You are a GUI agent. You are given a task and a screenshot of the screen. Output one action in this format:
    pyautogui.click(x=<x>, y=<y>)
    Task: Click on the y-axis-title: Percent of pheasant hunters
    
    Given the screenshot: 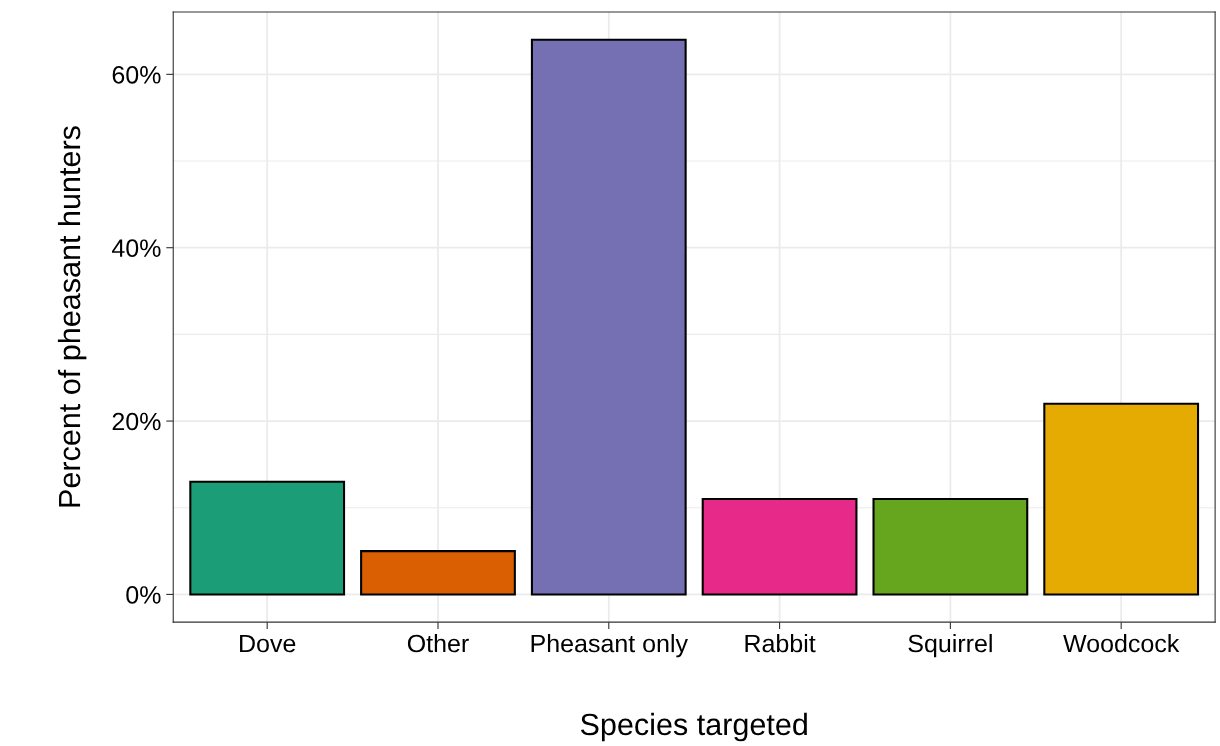 What is the action you would take?
    pyautogui.click(x=72, y=316)
    